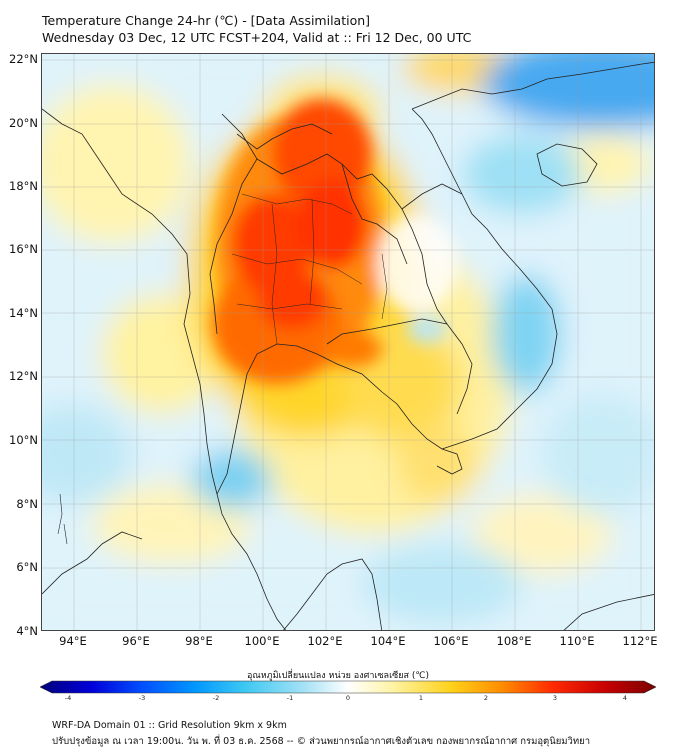  What do you see at coordinates (640, 641) in the screenshot?
I see `lon-tick-112: 112°E` at bounding box center [640, 641].